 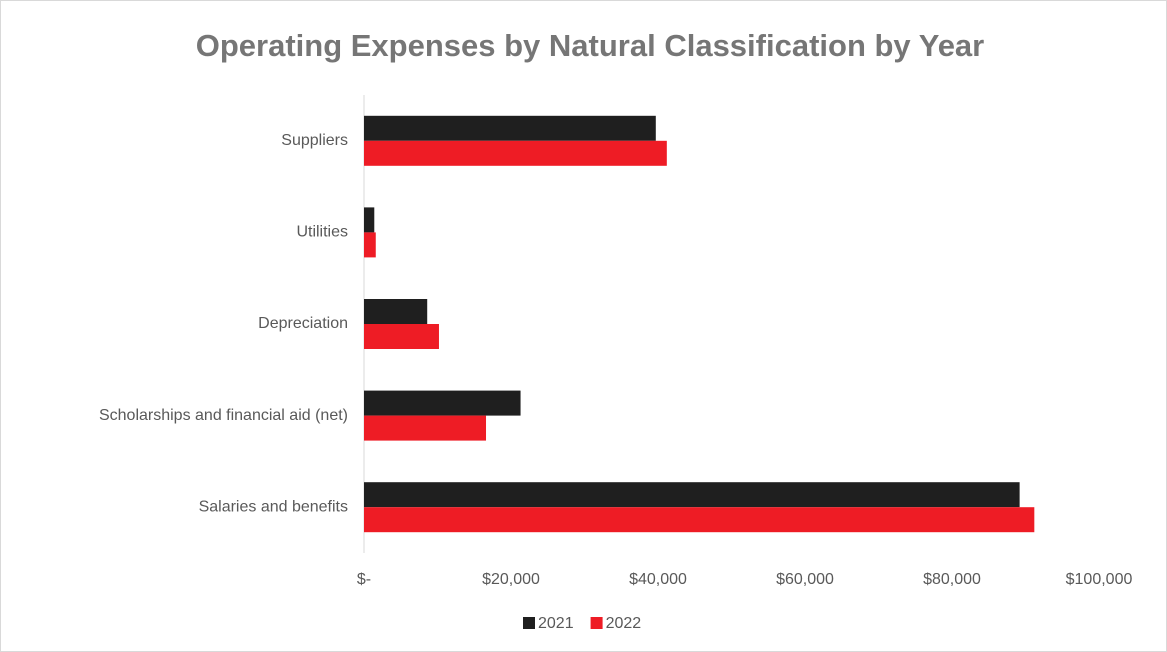 What do you see at coordinates (511, 579) in the screenshot?
I see `x-tick-label: $20,000` at bounding box center [511, 579].